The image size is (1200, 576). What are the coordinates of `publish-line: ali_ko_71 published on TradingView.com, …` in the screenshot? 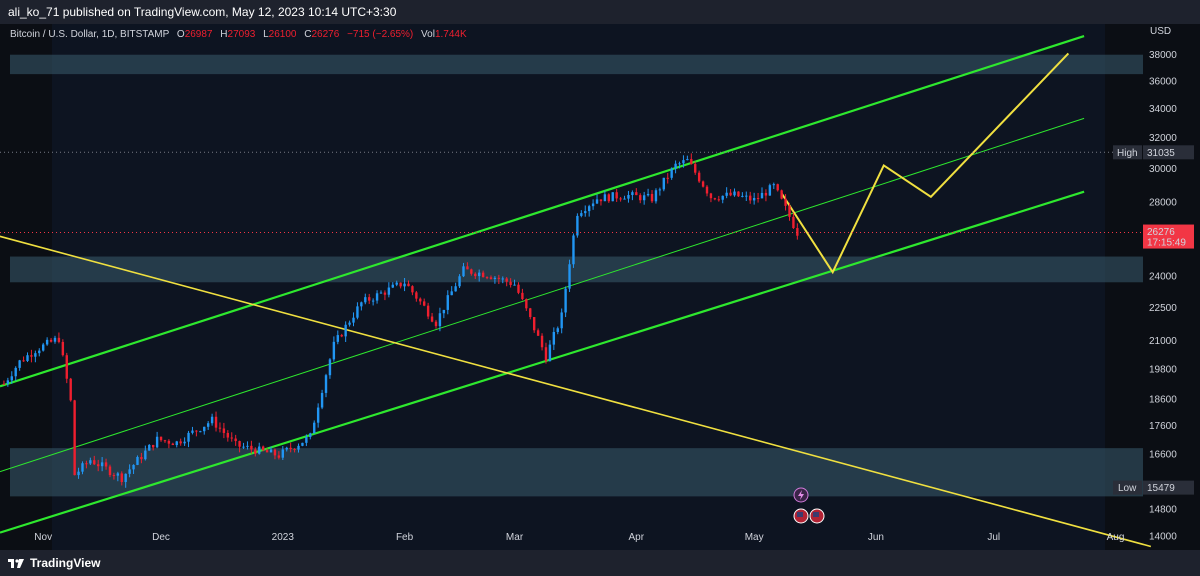 It's located at (202, 12).